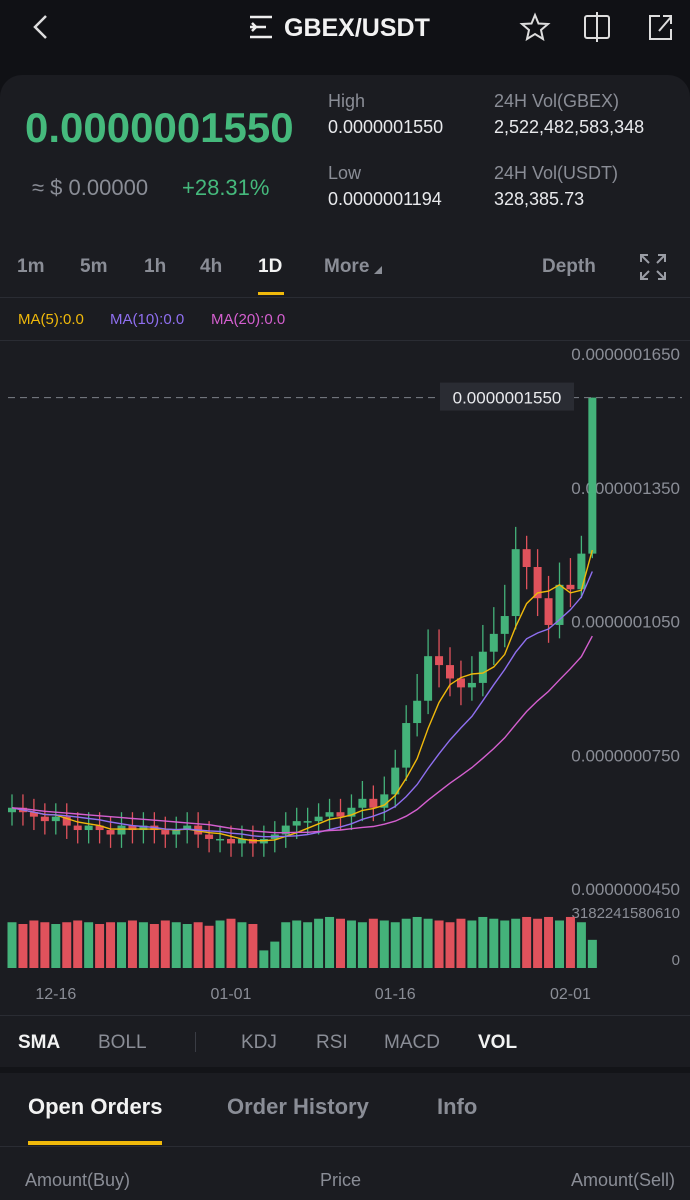  I want to click on interval-tab: 1m, so click(31, 266).